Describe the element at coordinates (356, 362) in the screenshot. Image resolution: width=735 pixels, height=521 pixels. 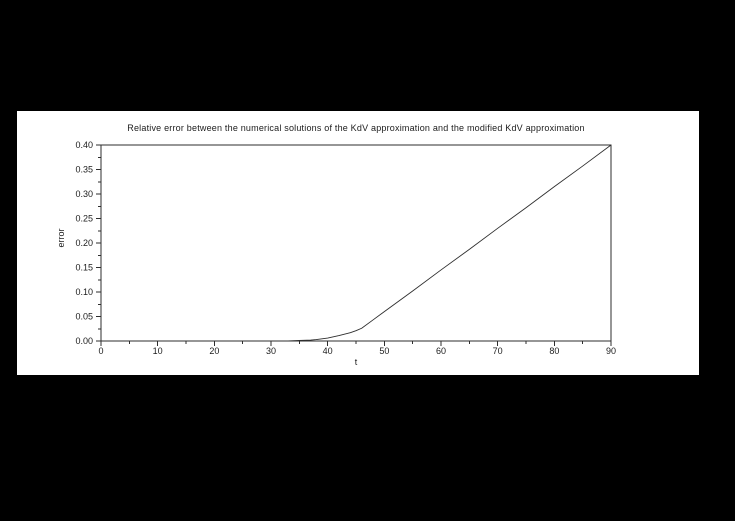
I see `x-axis-label: t` at that location.